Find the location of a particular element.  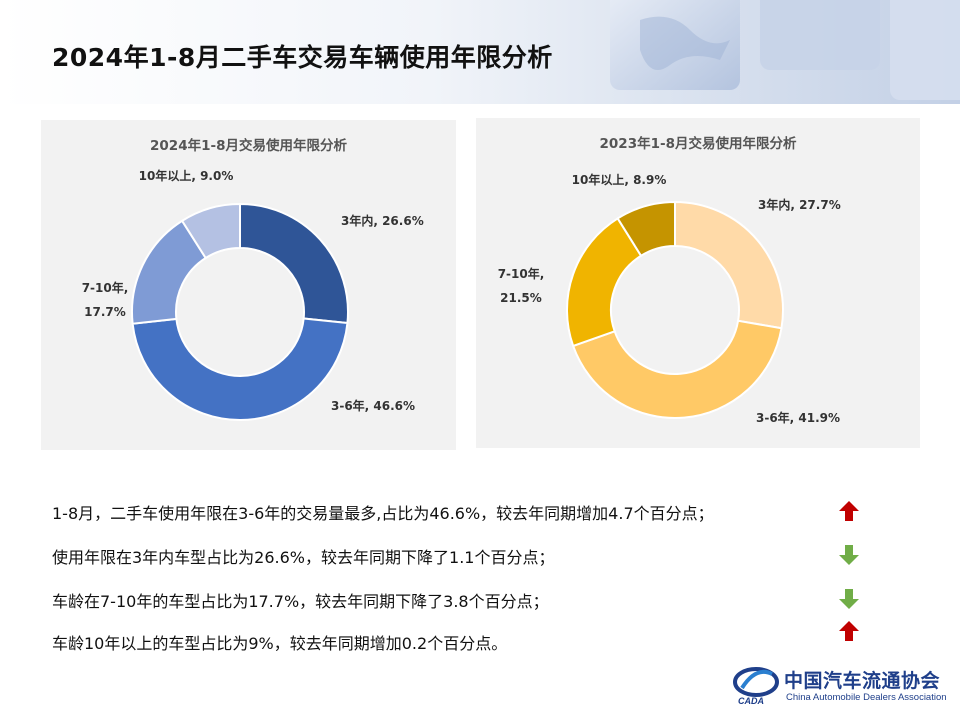

slice-label-2: 3-6年, 41.9% is located at coordinates (798, 417).